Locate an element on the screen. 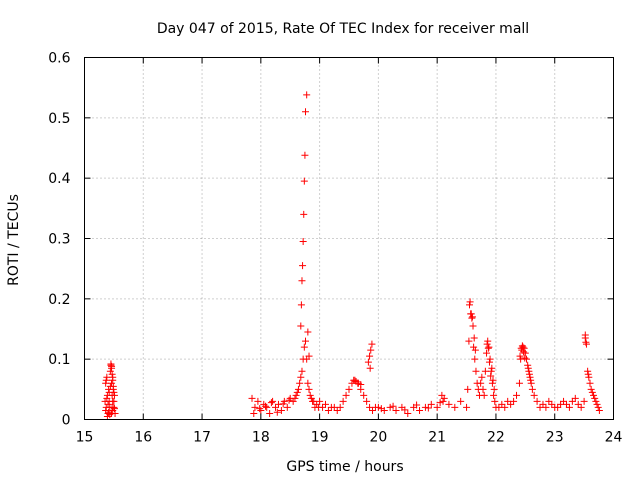 Image resolution: width=640 pixels, height=480 pixels. y-tick-label: 0.2 is located at coordinates (59, 300).